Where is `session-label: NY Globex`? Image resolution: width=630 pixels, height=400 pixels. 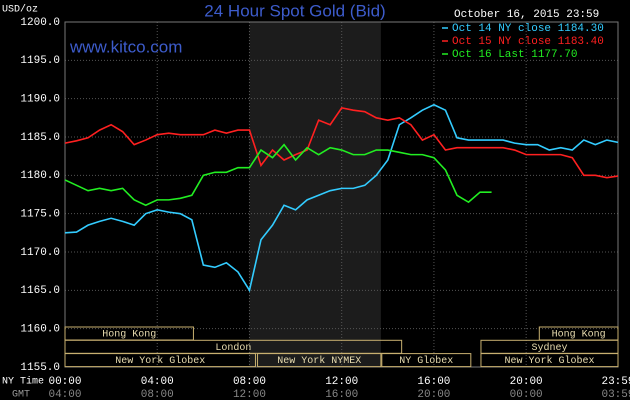 session-label: NY Globex is located at coordinates (426, 361).